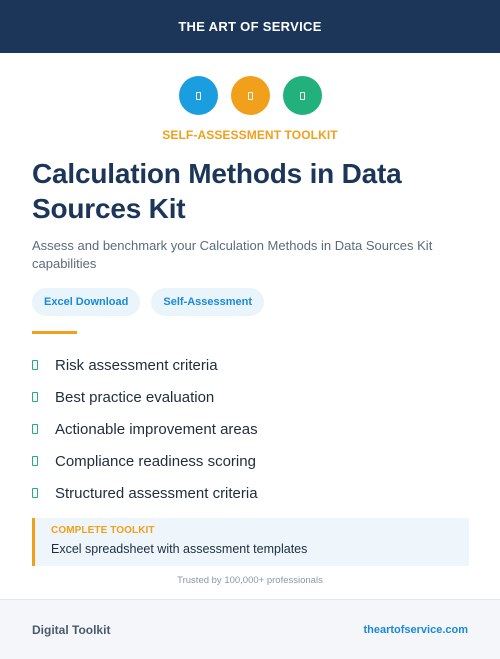 The height and width of the screenshot is (659, 500). Describe the element at coordinates (156, 429) in the screenshot. I see `feature-label: Actionable improvement areas` at that location.